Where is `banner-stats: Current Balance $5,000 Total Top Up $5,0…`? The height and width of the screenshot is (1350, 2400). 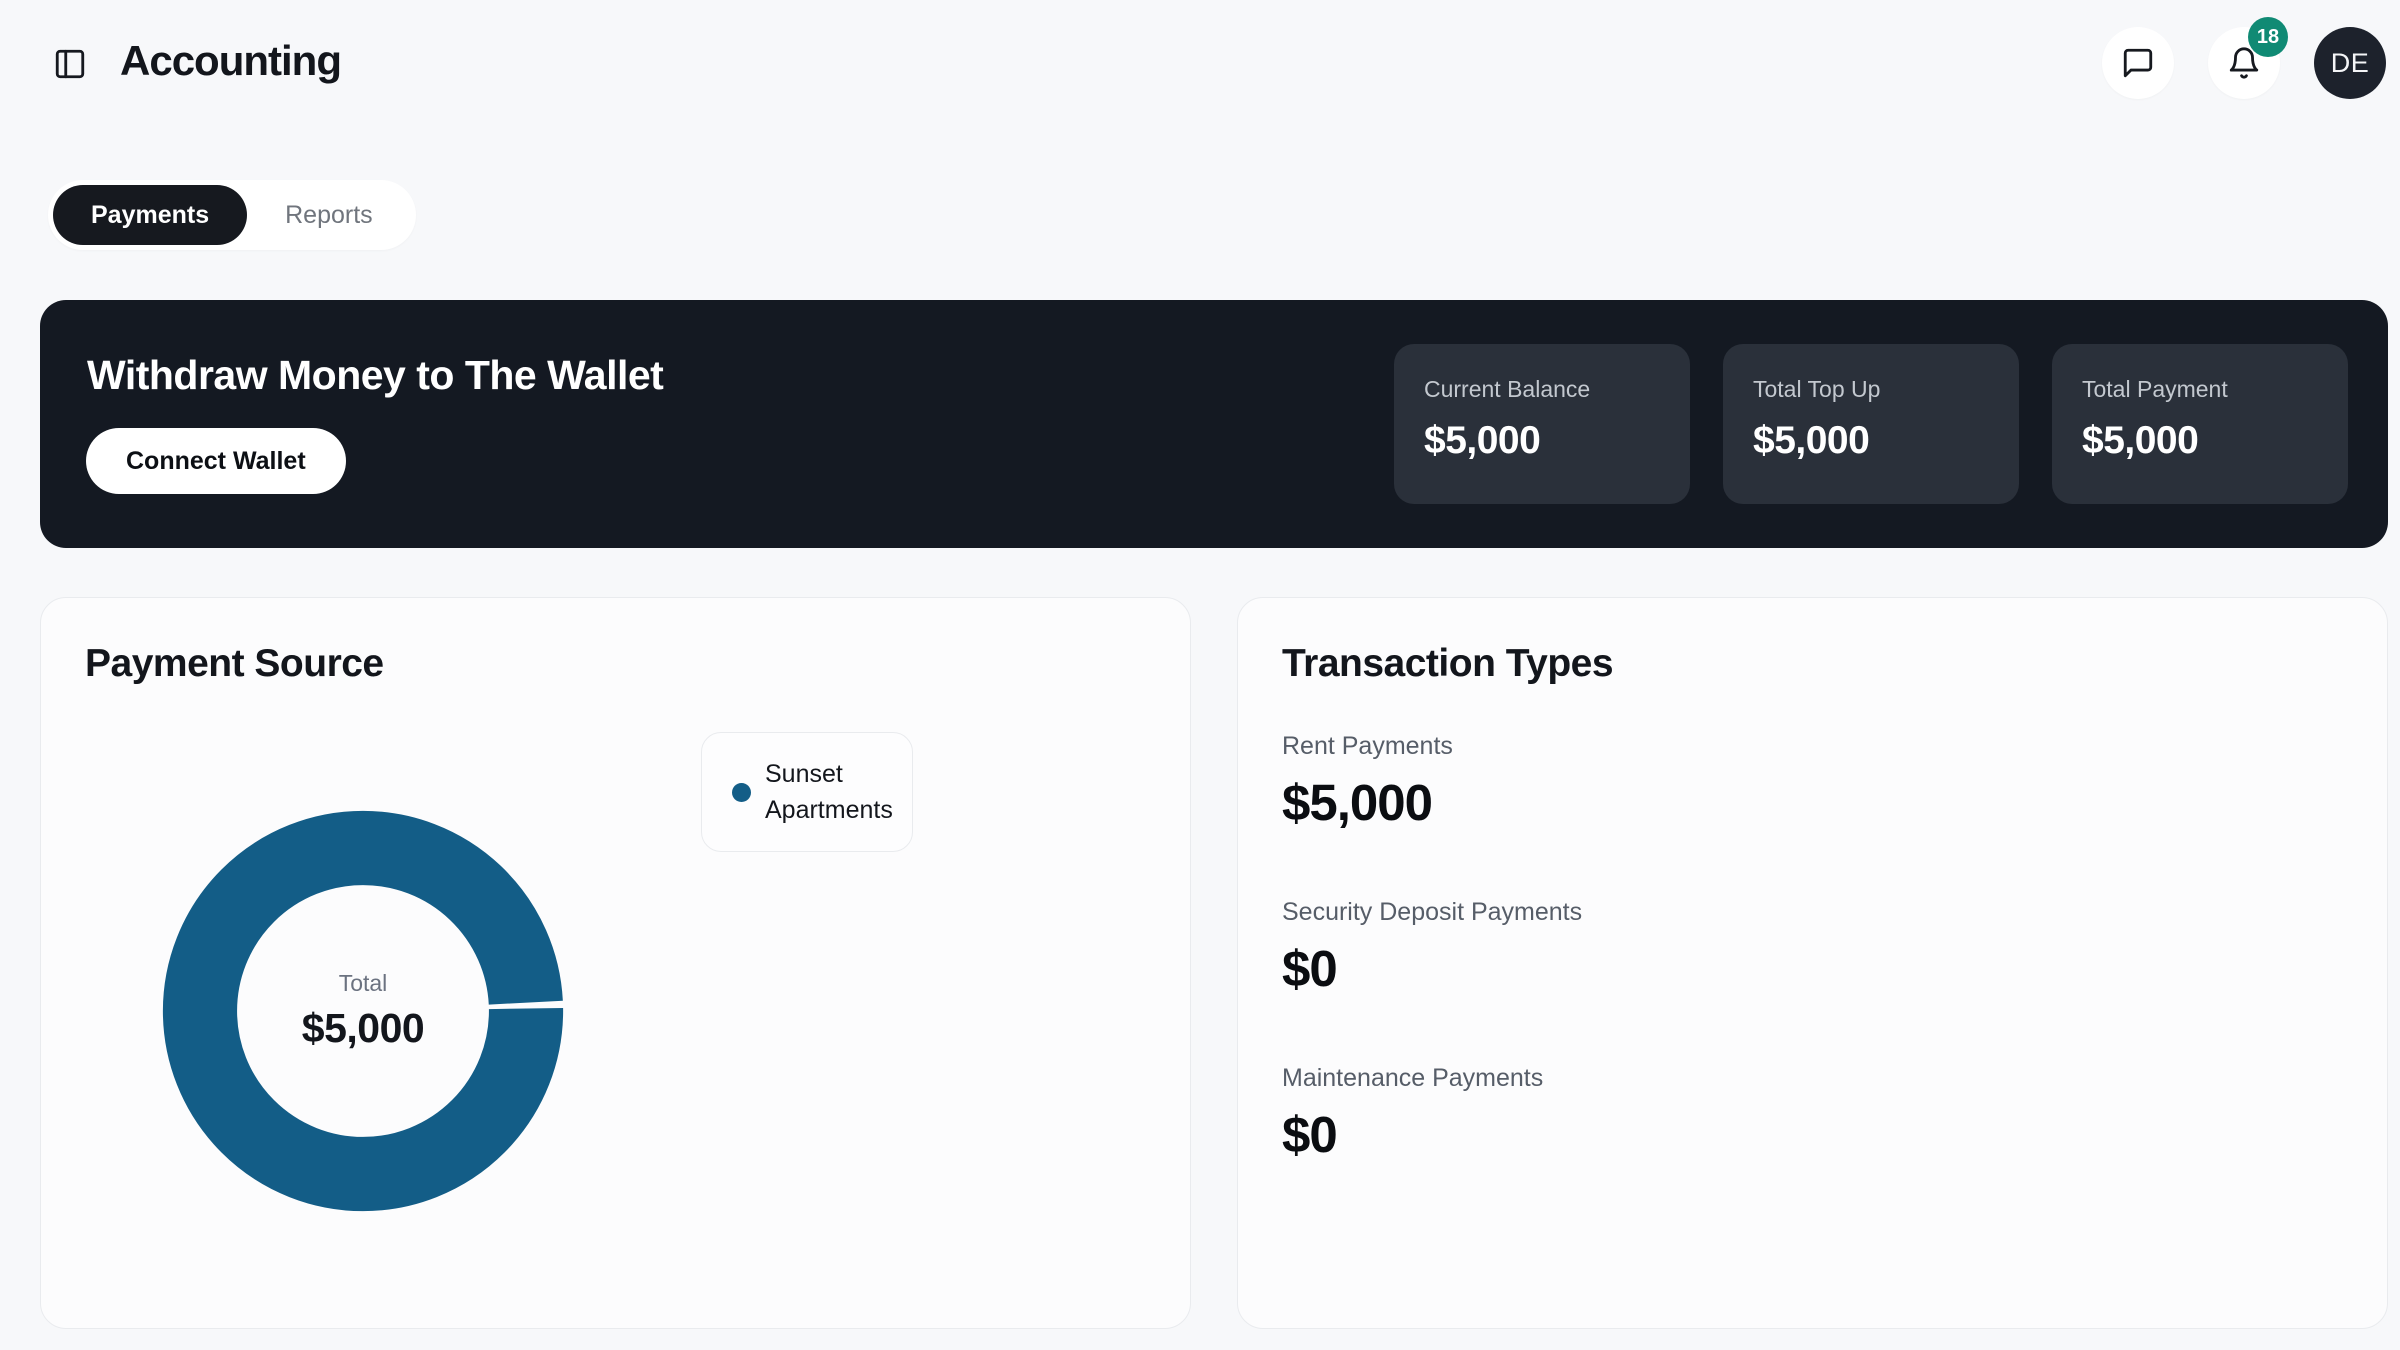 banner-stats: Current Balance $5,000 Total Top Up $5,0… is located at coordinates (1871, 424).